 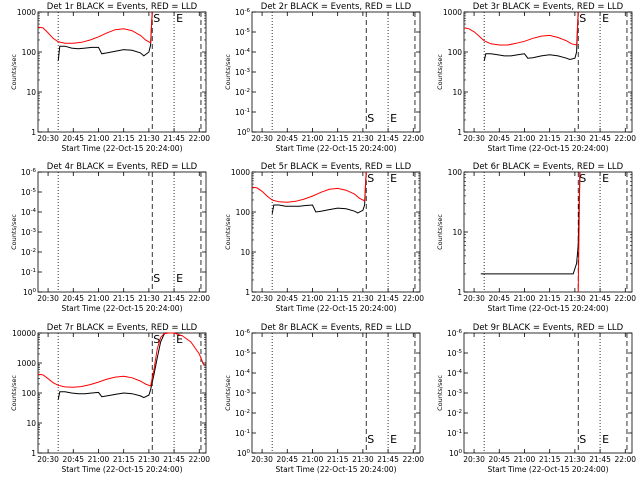 What do you see at coordinates (336, 167) in the screenshot?
I see `panel-title: Det 5r BLACK = Events, RED = LLD` at bounding box center [336, 167].